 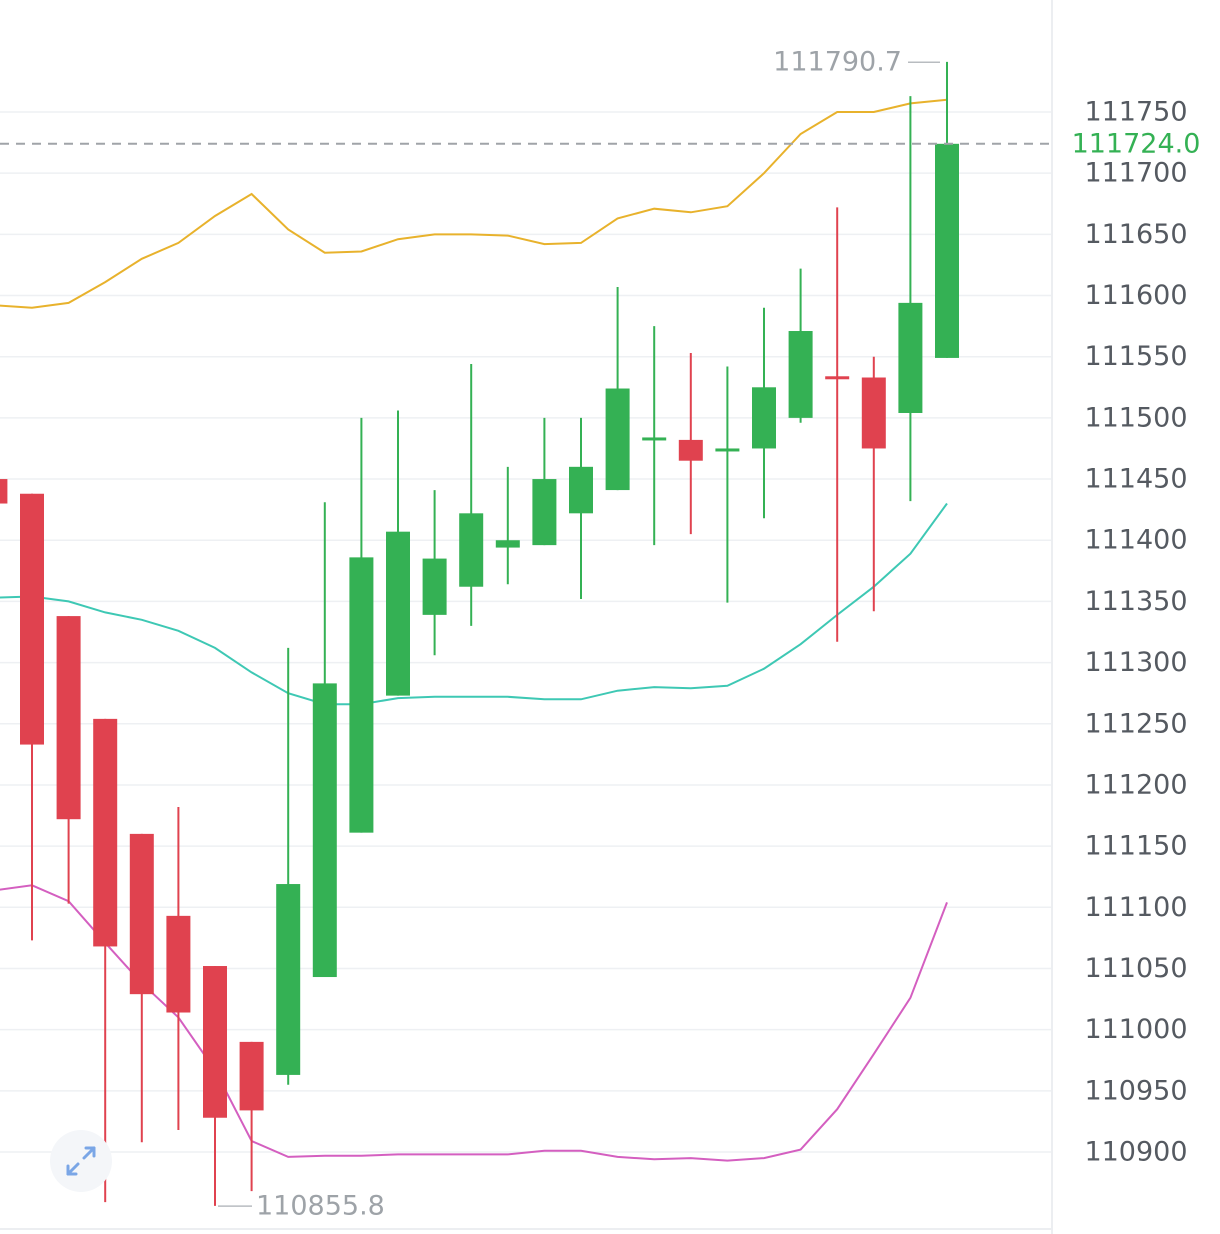 I want to click on y-tick-label: 111750, so click(x=1135, y=112).